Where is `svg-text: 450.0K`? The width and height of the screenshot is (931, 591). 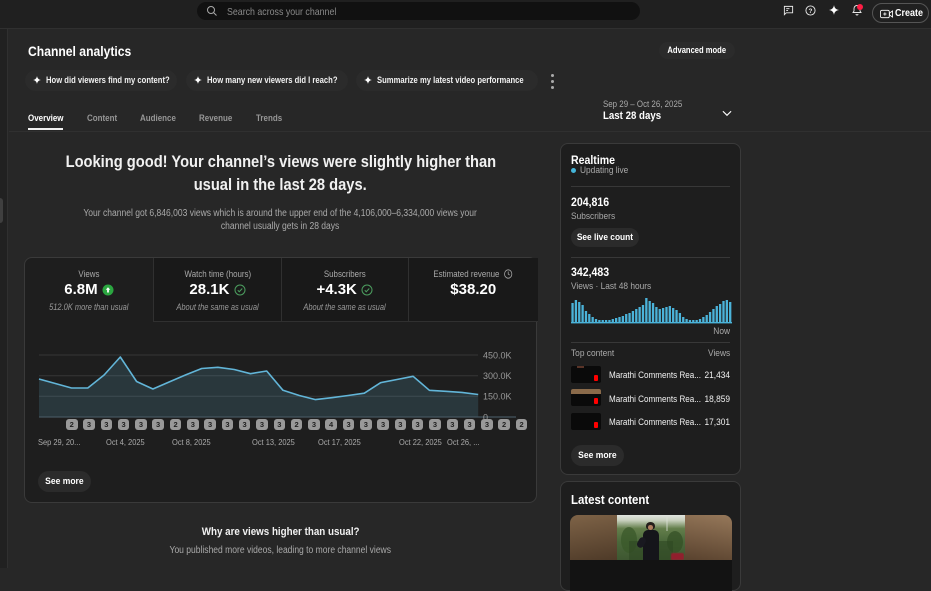
svg-text: 450.0K is located at coordinates (497, 356).